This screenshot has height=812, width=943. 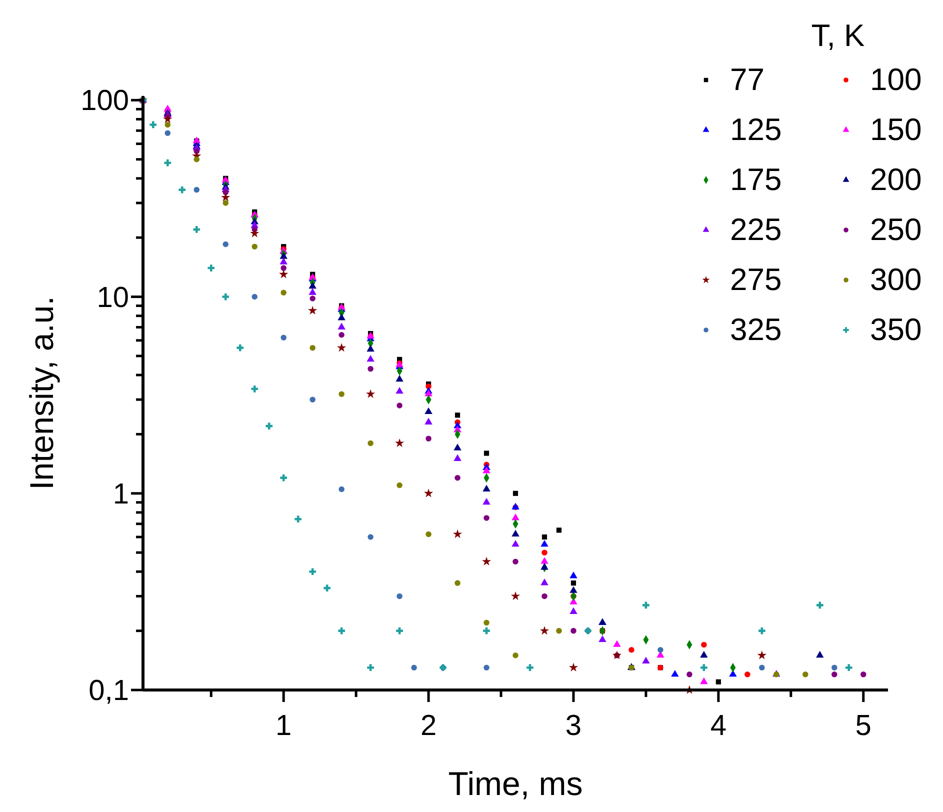 I want to click on legend-label: 350, so click(x=896, y=329).